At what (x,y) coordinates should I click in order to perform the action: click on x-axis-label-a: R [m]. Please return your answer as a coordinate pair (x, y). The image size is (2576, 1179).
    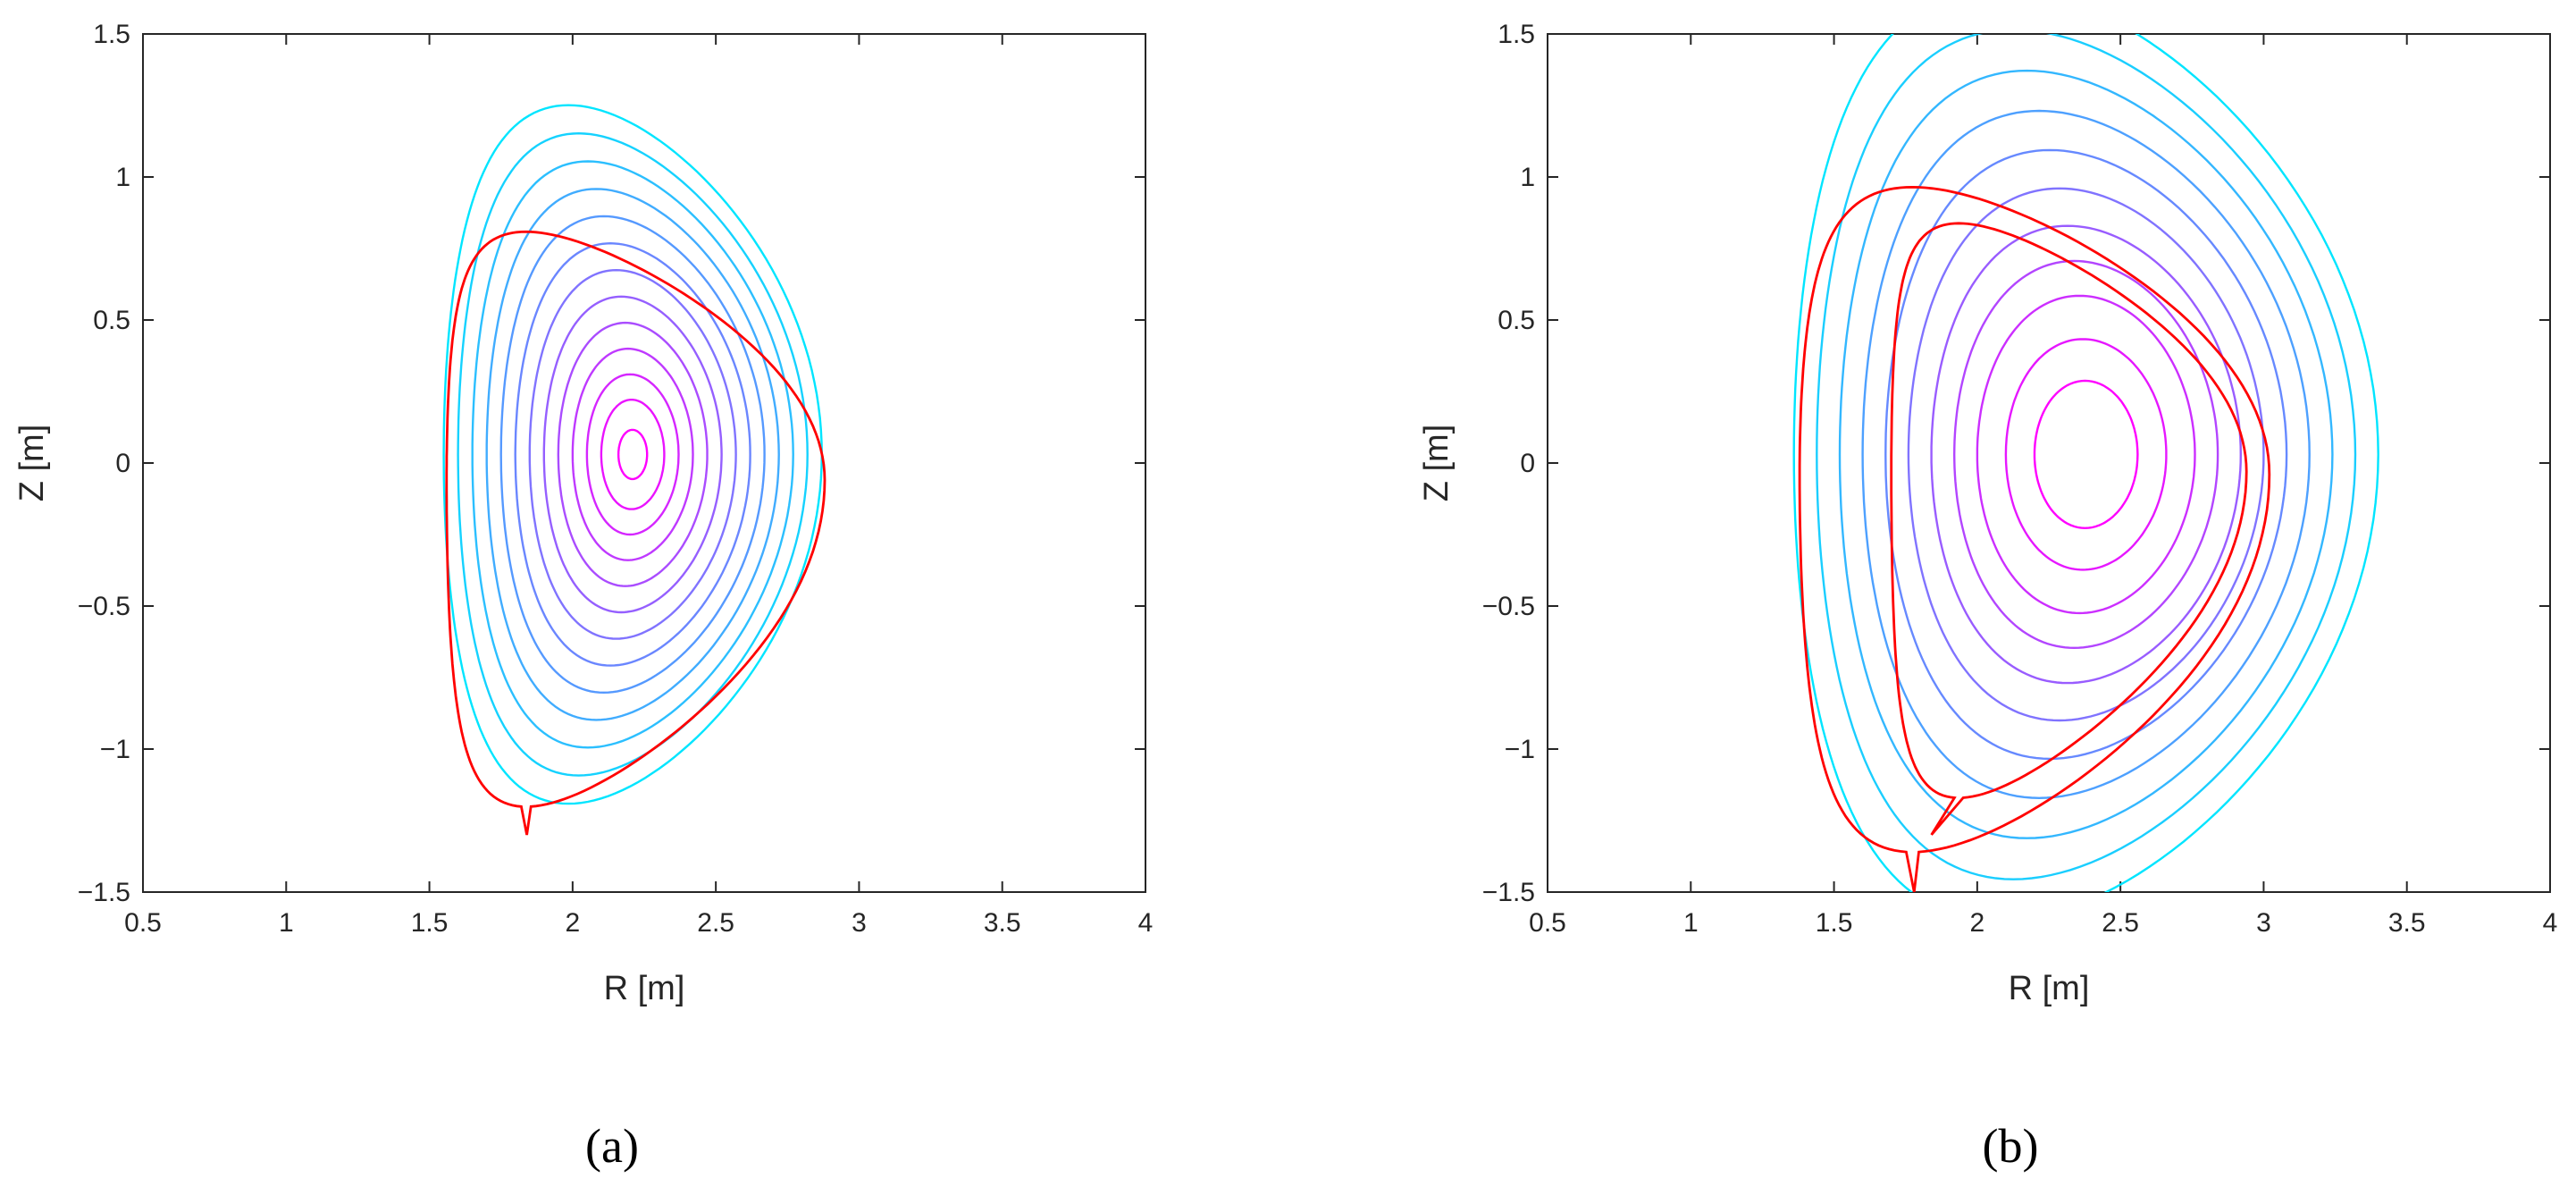
    Looking at the image, I should click on (644, 988).